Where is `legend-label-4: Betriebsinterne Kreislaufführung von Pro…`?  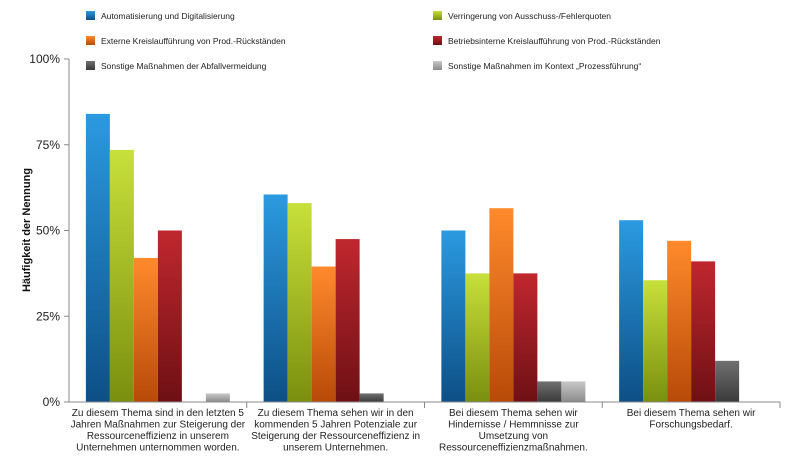 legend-label-4: Betriebsinterne Kreislaufführung von Pro… is located at coordinates (554, 41).